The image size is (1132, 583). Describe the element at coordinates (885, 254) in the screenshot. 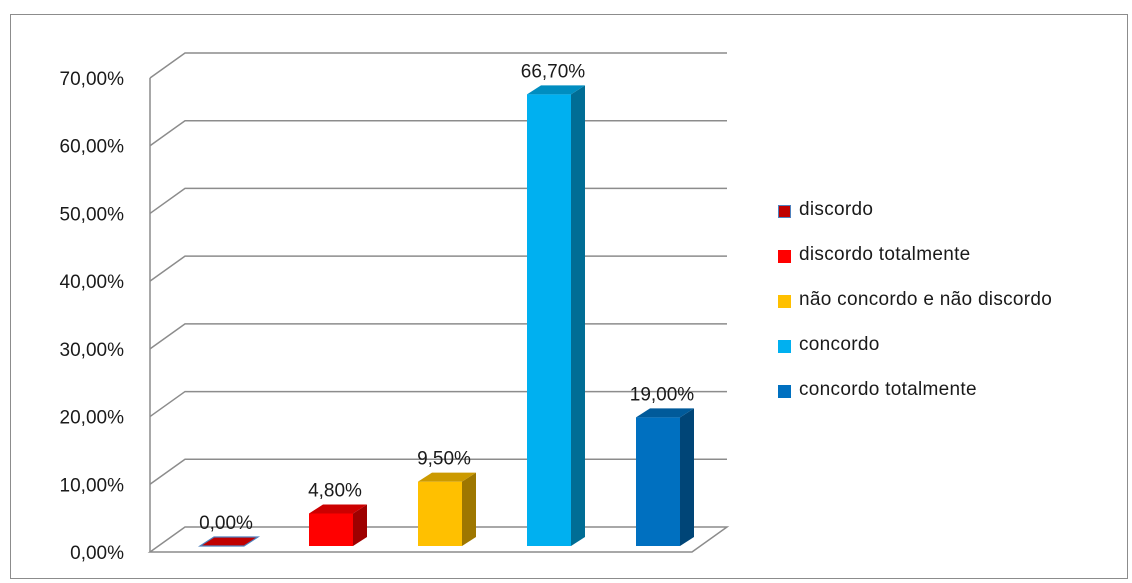

I see `legend-label: discordo totalmente` at that location.